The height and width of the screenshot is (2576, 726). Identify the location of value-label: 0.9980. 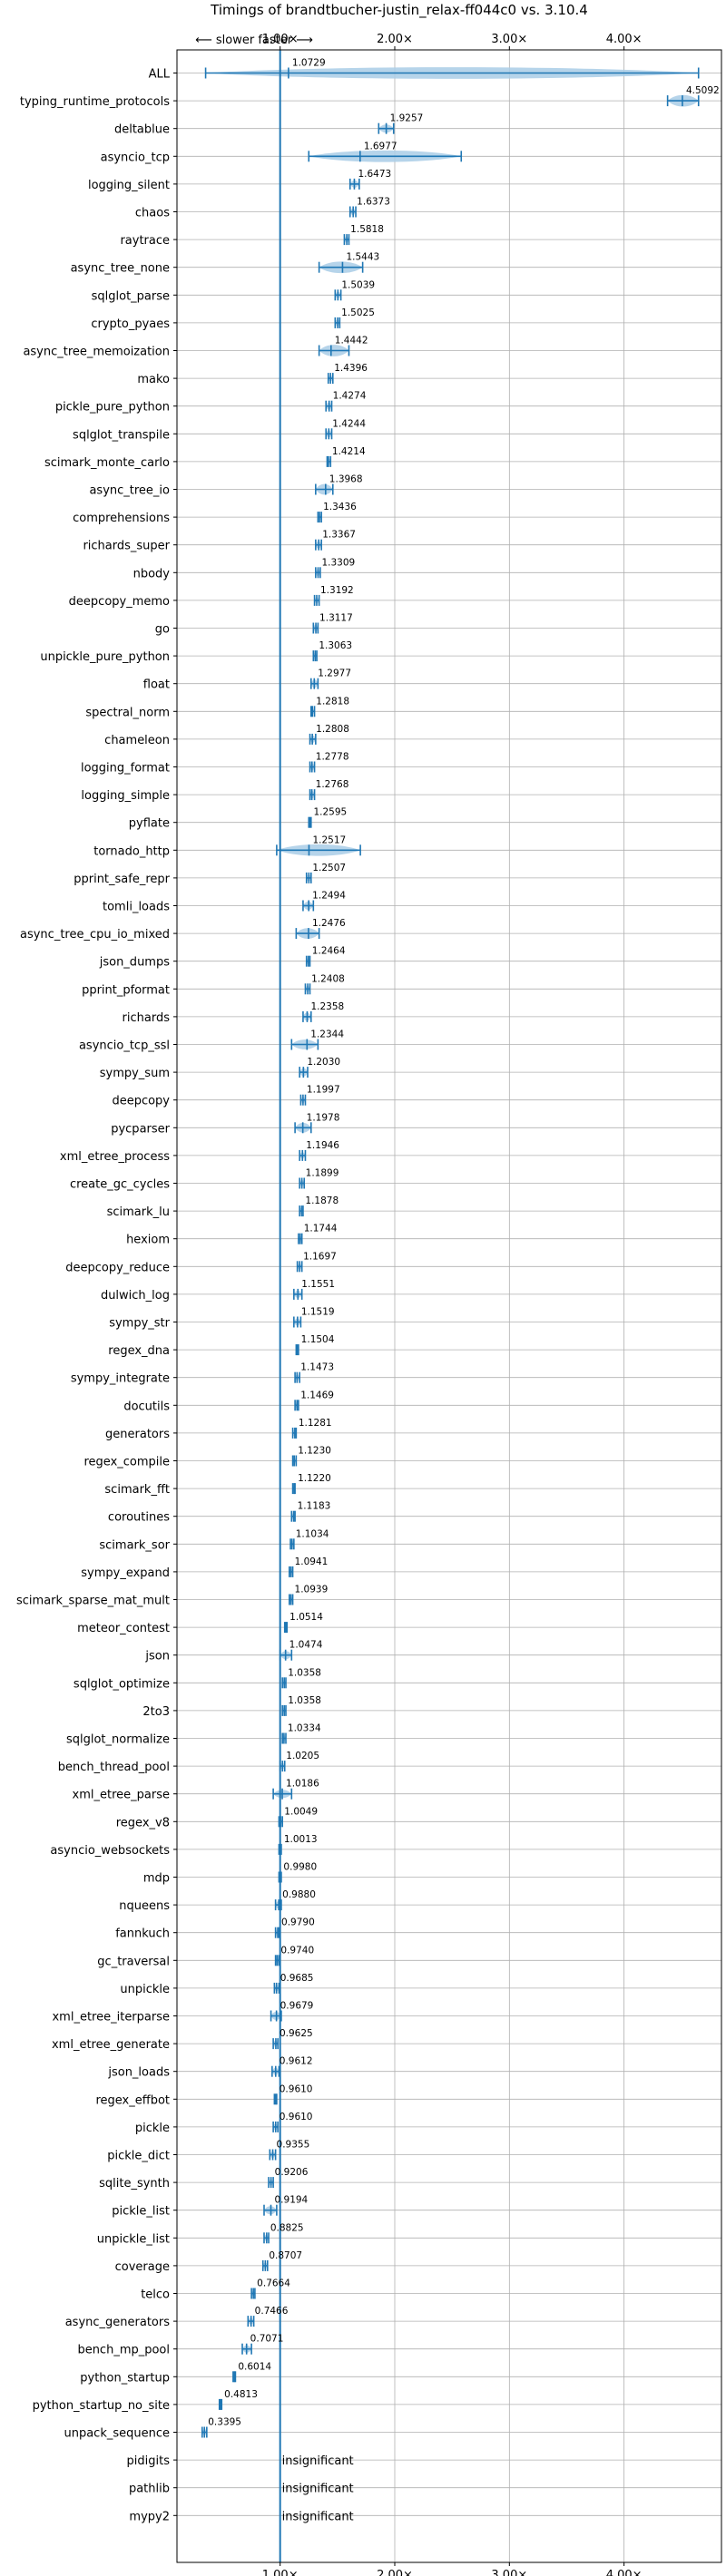
(300, 1867).